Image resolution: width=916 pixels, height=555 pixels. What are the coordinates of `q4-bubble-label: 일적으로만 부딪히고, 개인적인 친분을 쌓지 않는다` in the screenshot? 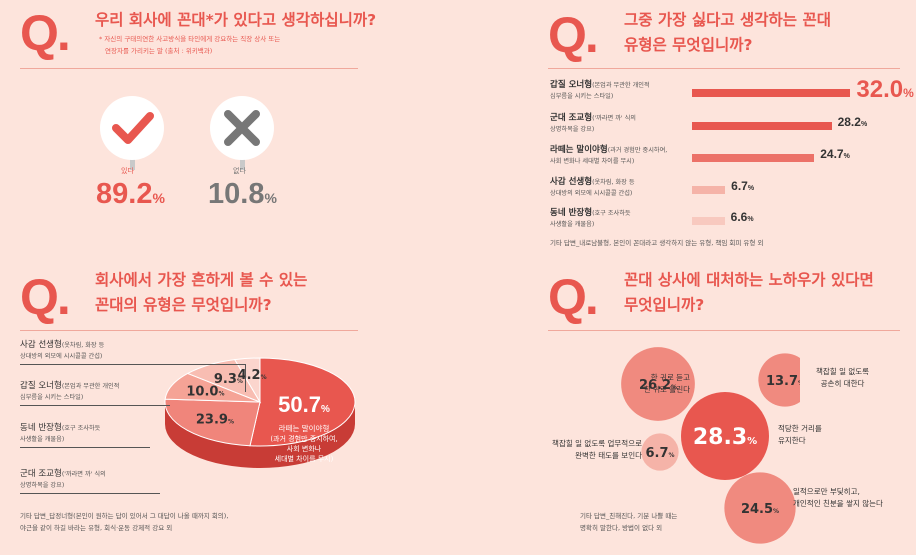 It's located at (838, 498).